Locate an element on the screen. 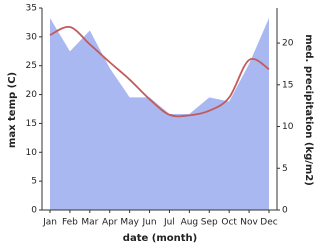  y-axis-title: max temp (C) is located at coordinates (12, 110).